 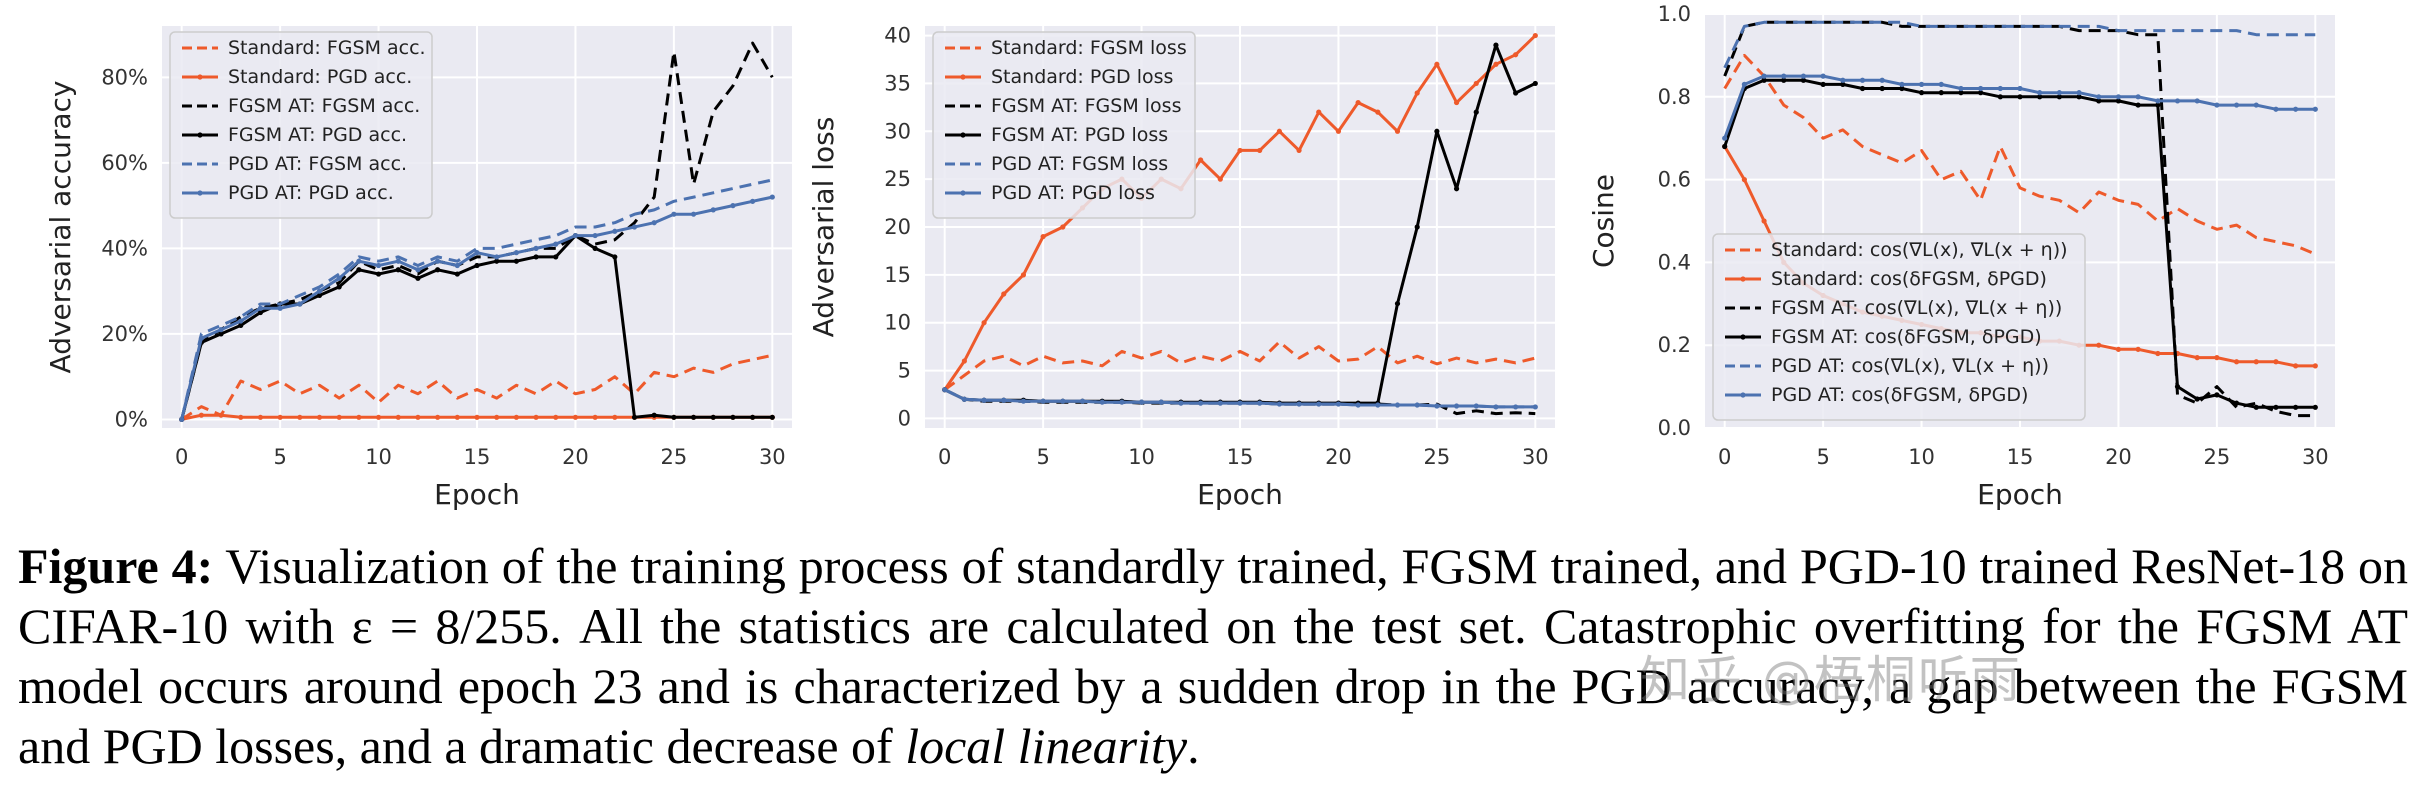 What do you see at coordinates (1079, 135) in the screenshot?
I see `legend-entry: FGSM AT: PGD loss` at bounding box center [1079, 135].